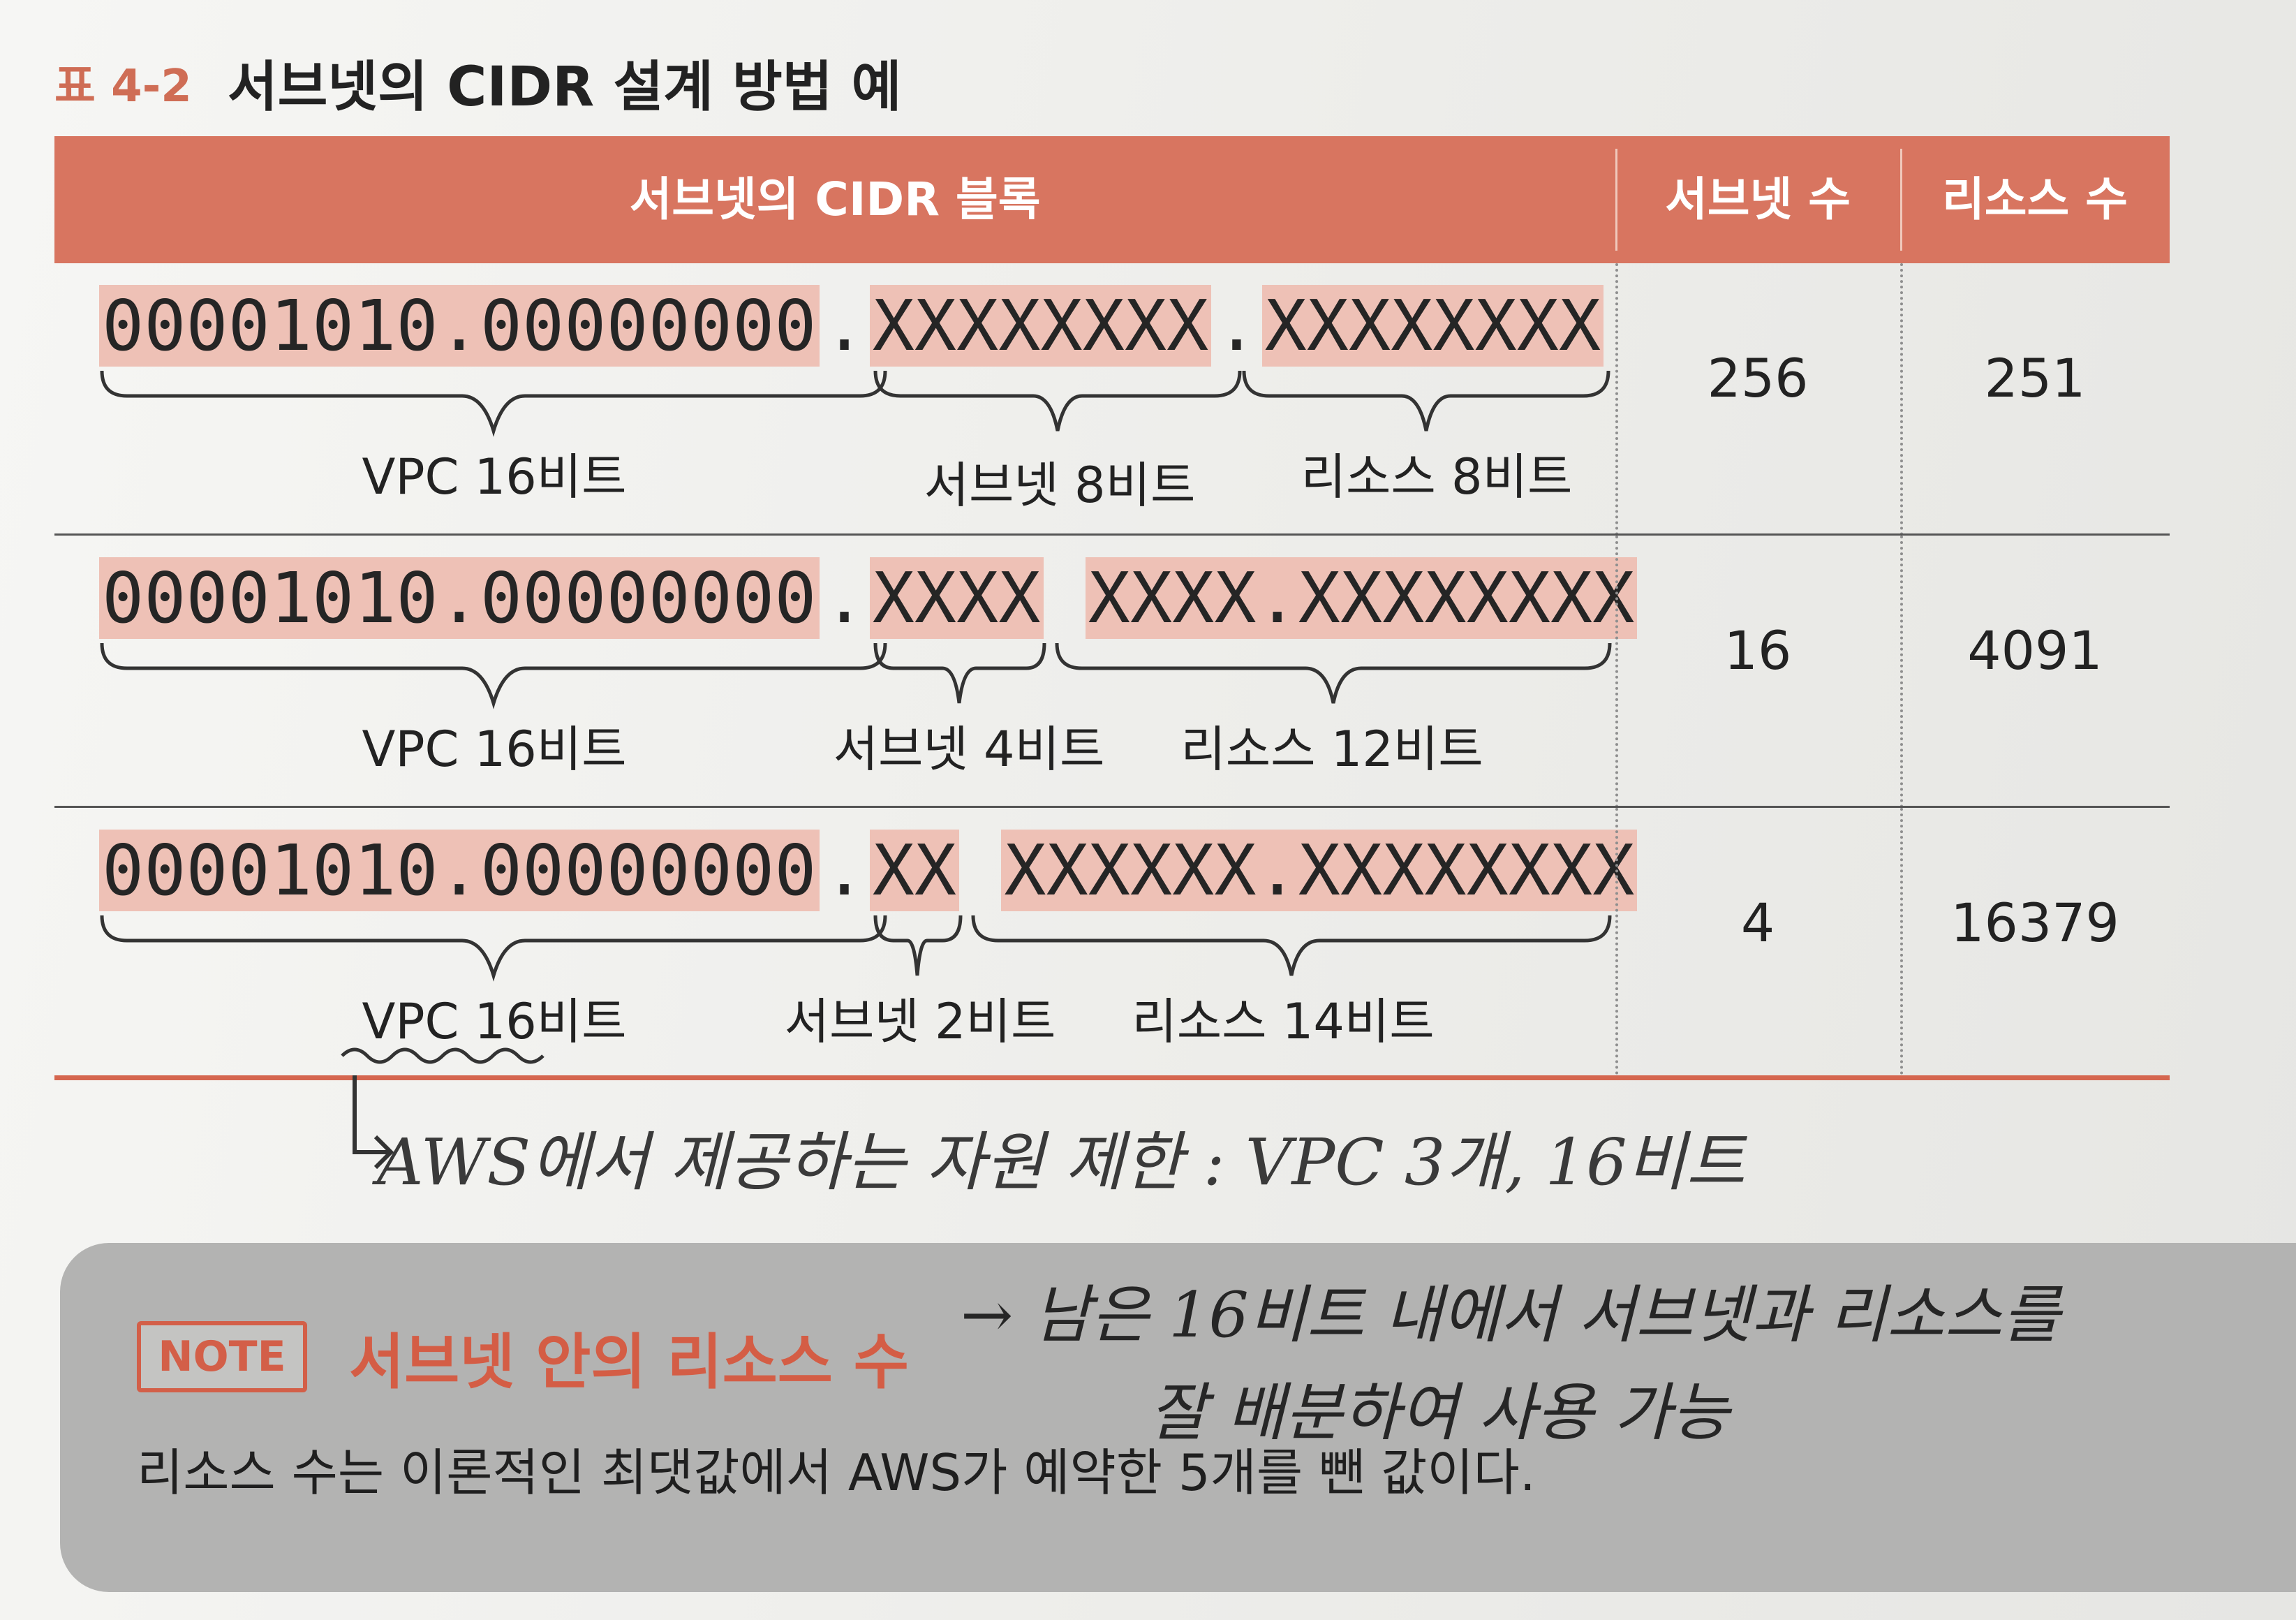 Image resolution: width=2296 pixels, height=1620 pixels. What do you see at coordinates (2035, 650) in the screenshot?
I see `resource-count: 4091` at bounding box center [2035, 650].